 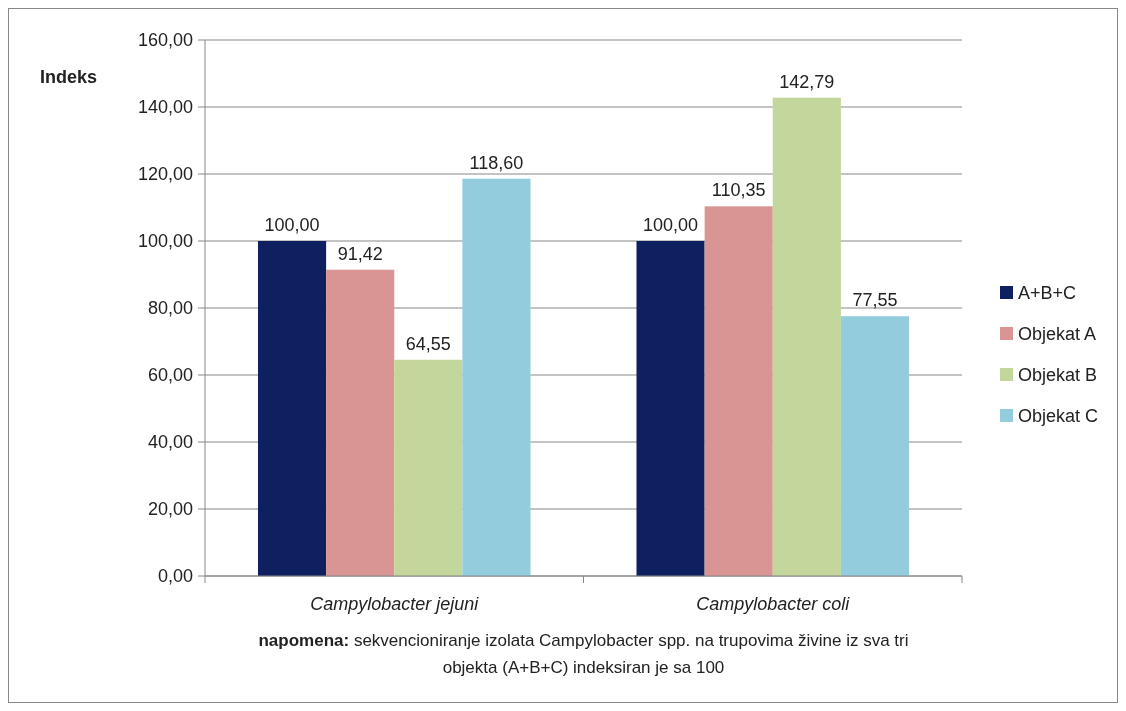 I want to click on data-label: 77,55, so click(x=875, y=300).